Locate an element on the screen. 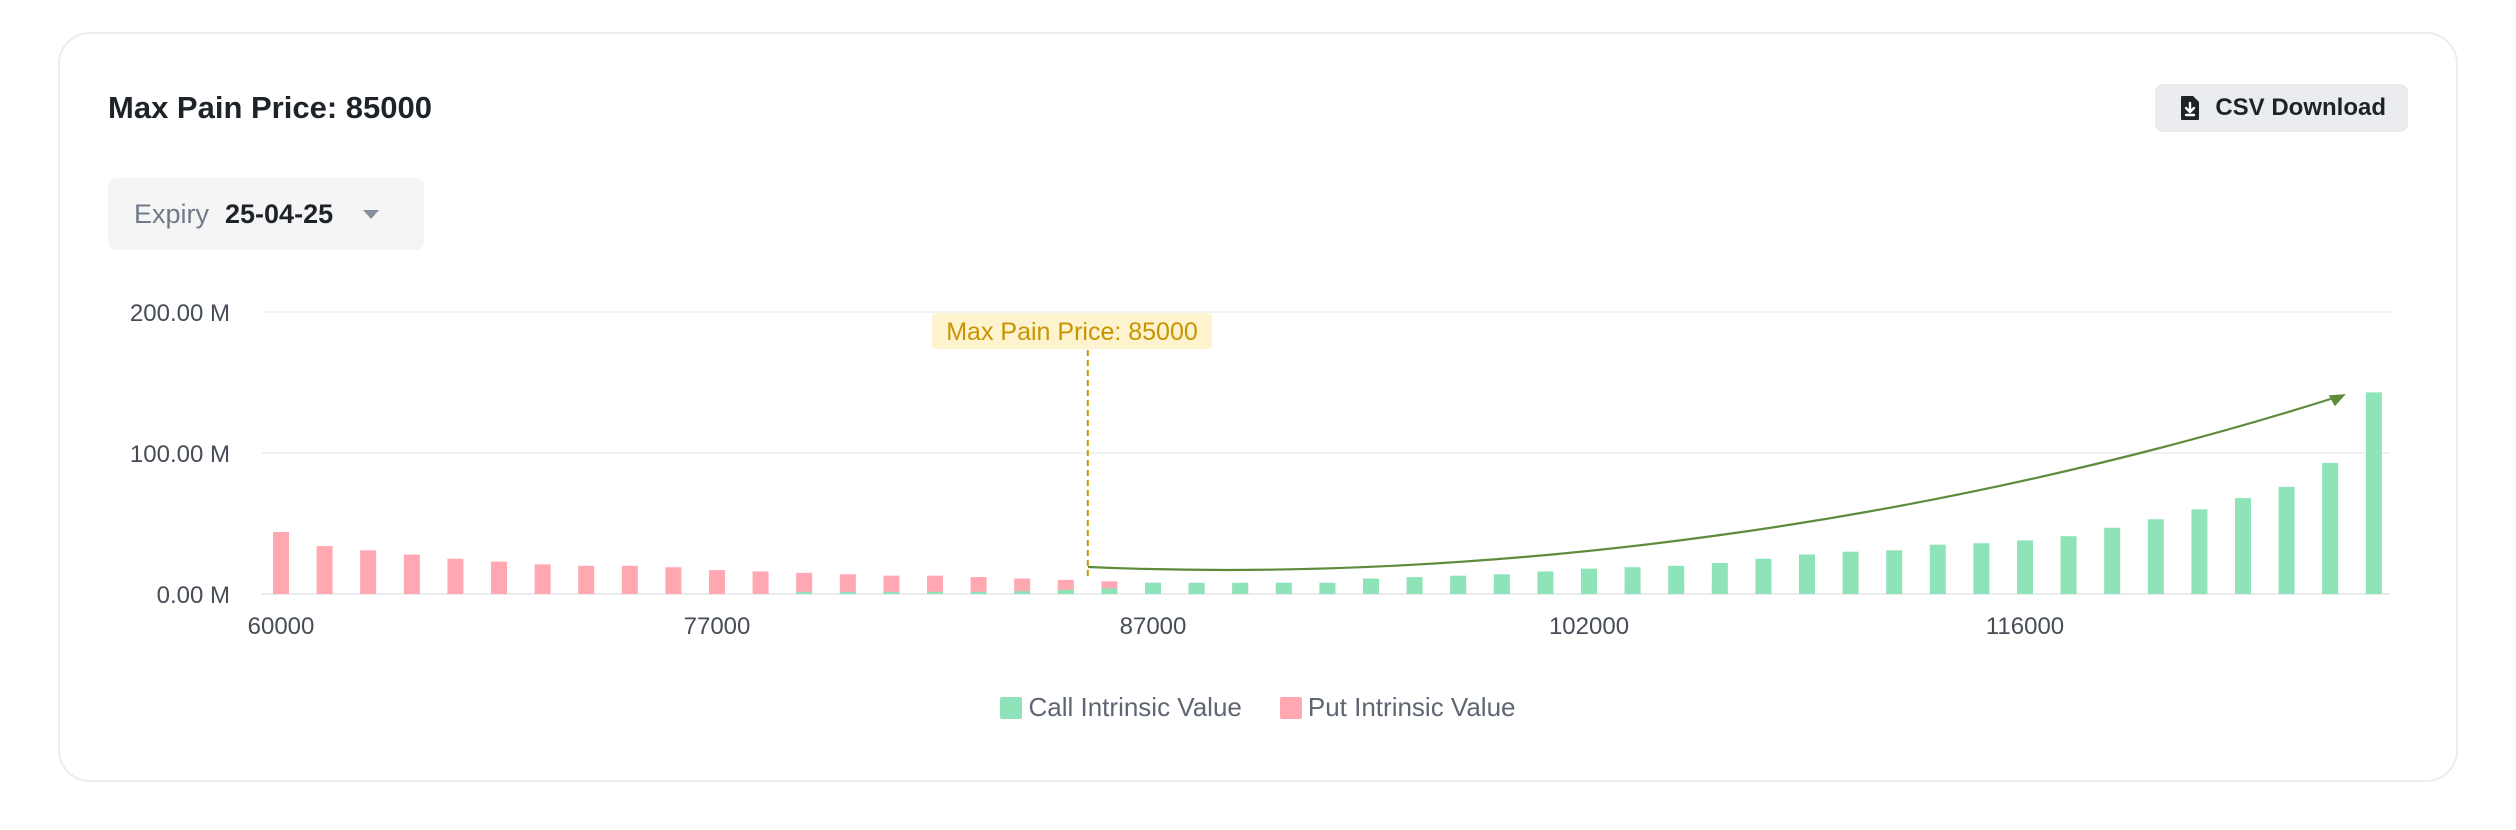 This screenshot has width=2516, height=830. legend-item-put: Put Intrinsic Value is located at coordinates (1397, 707).